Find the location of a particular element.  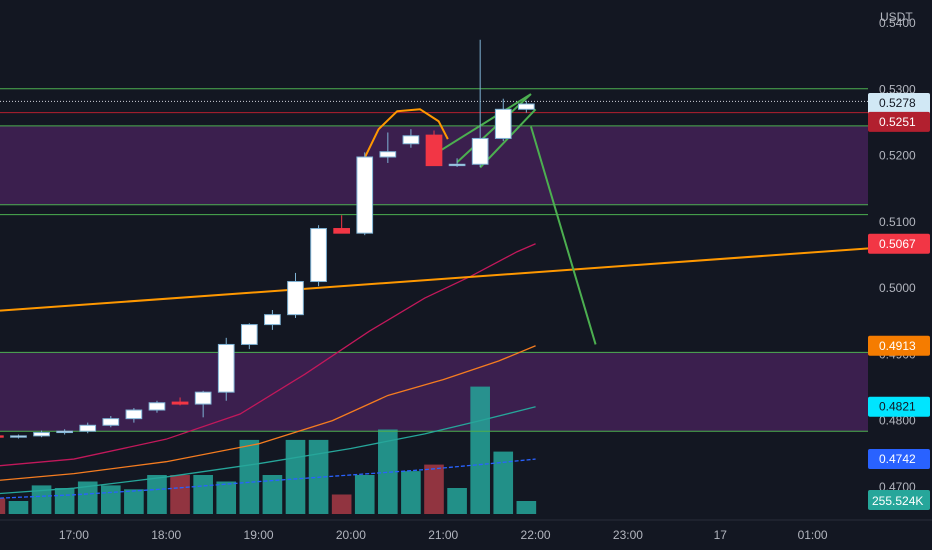

y-tick-label: 0.5400 is located at coordinates (897, 23).